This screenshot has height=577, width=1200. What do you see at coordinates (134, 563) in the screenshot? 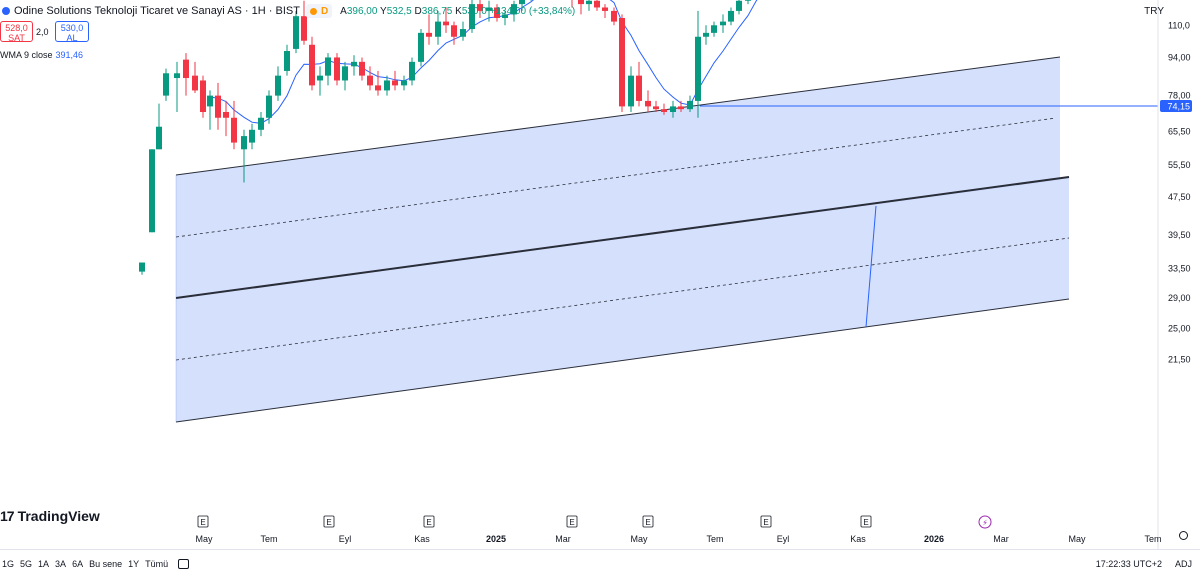
I see `range-1y-button: 1Y` at bounding box center [134, 563].